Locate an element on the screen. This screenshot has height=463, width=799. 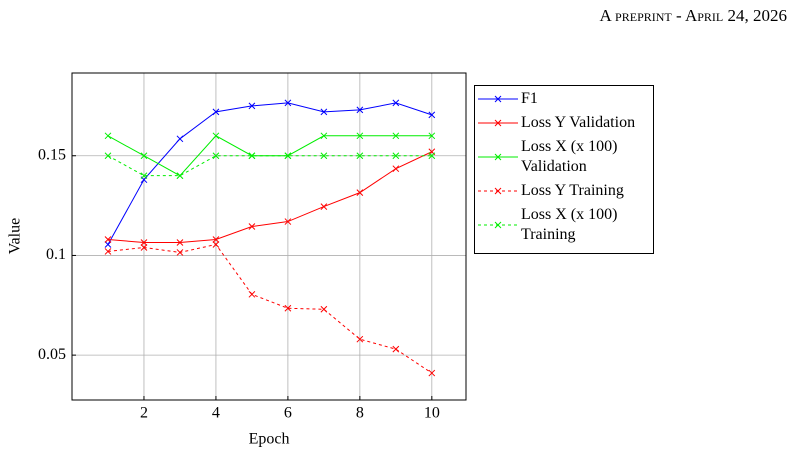
y-axis-label: Value is located at coordinates (15, 236).